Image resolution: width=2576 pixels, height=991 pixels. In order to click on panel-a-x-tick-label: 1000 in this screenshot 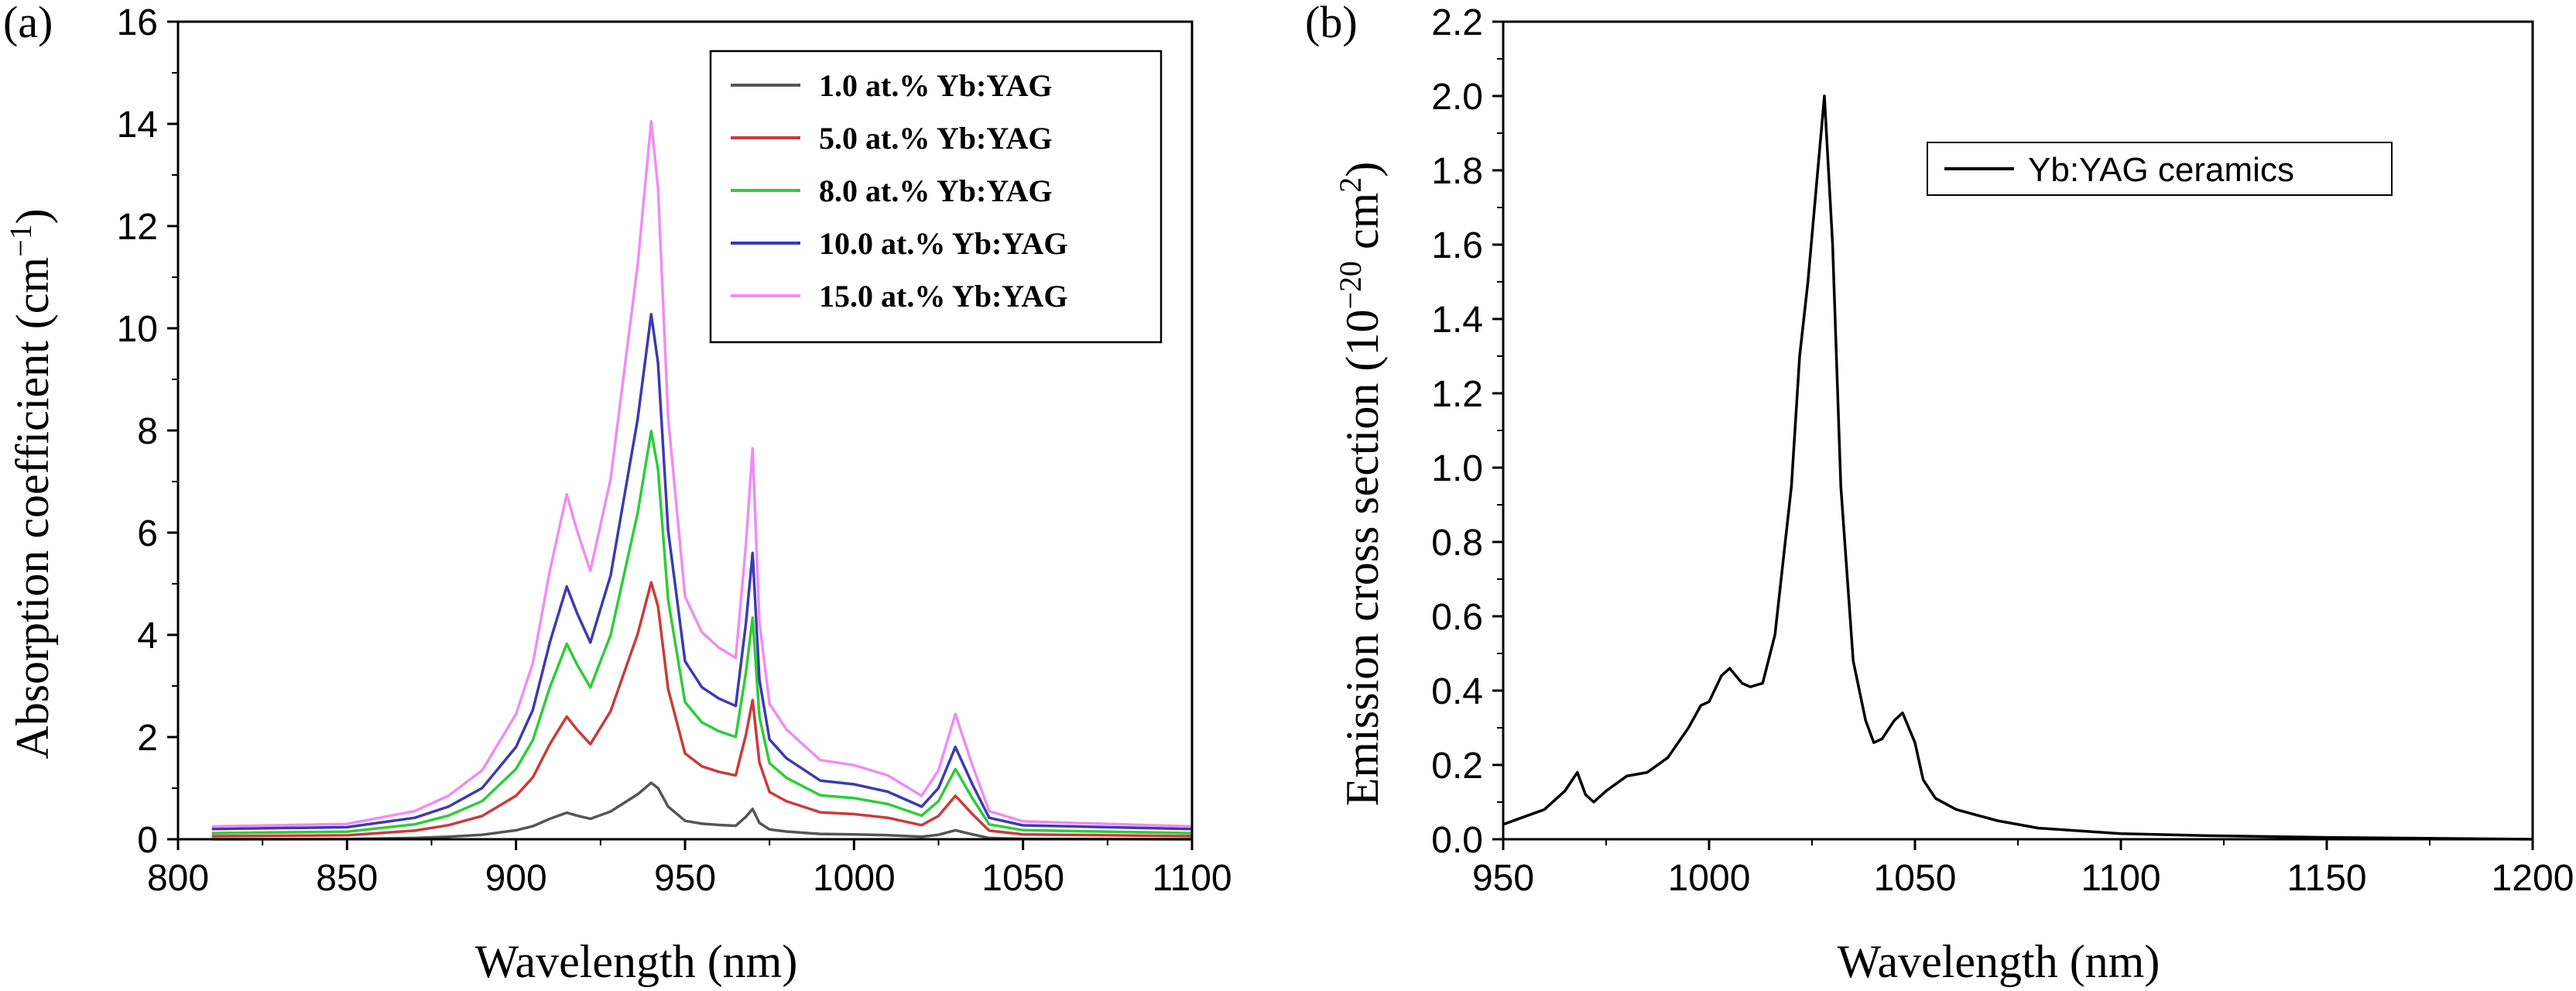, I will do `click(855, 878)`.